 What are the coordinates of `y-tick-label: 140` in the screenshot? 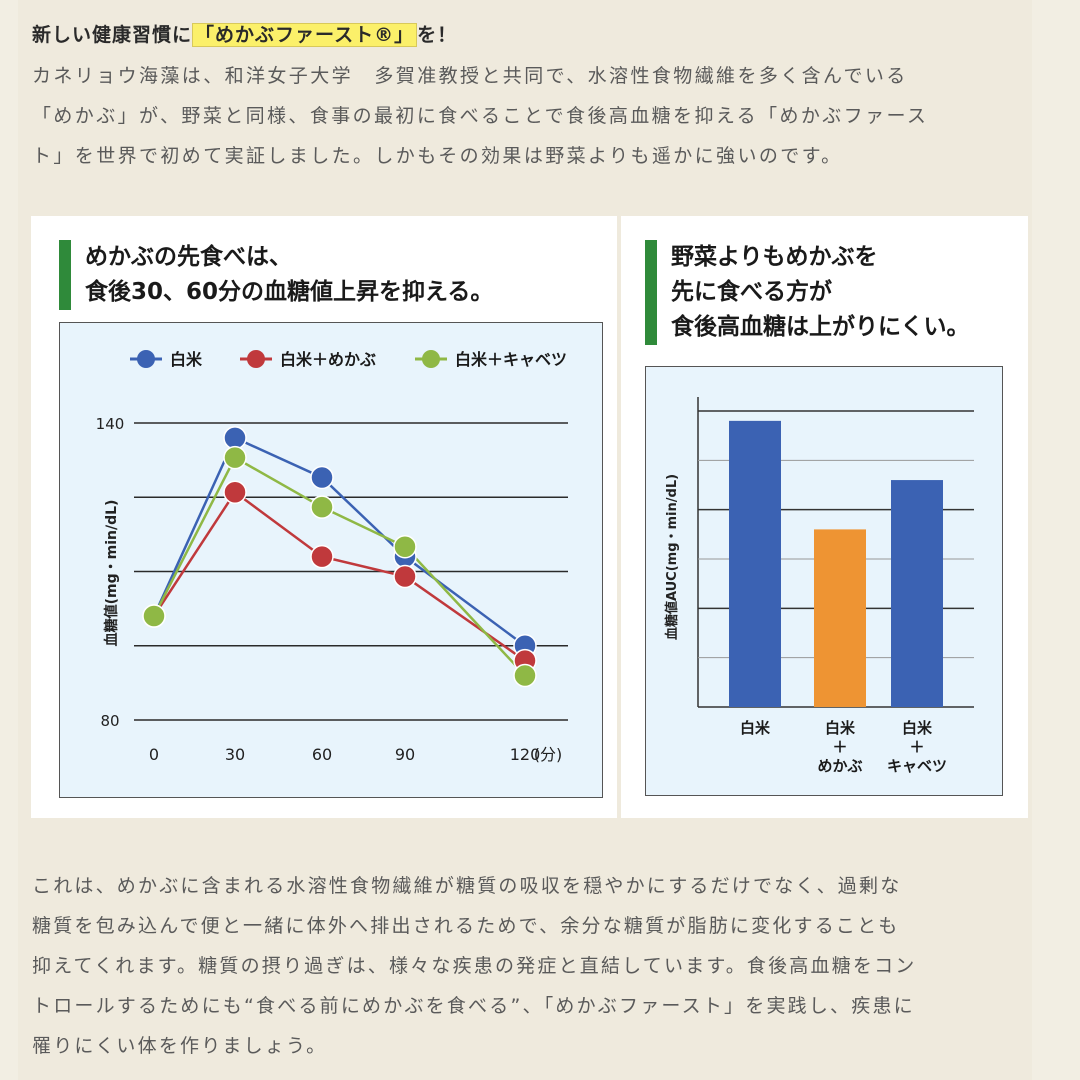 It's located at (110, 424).